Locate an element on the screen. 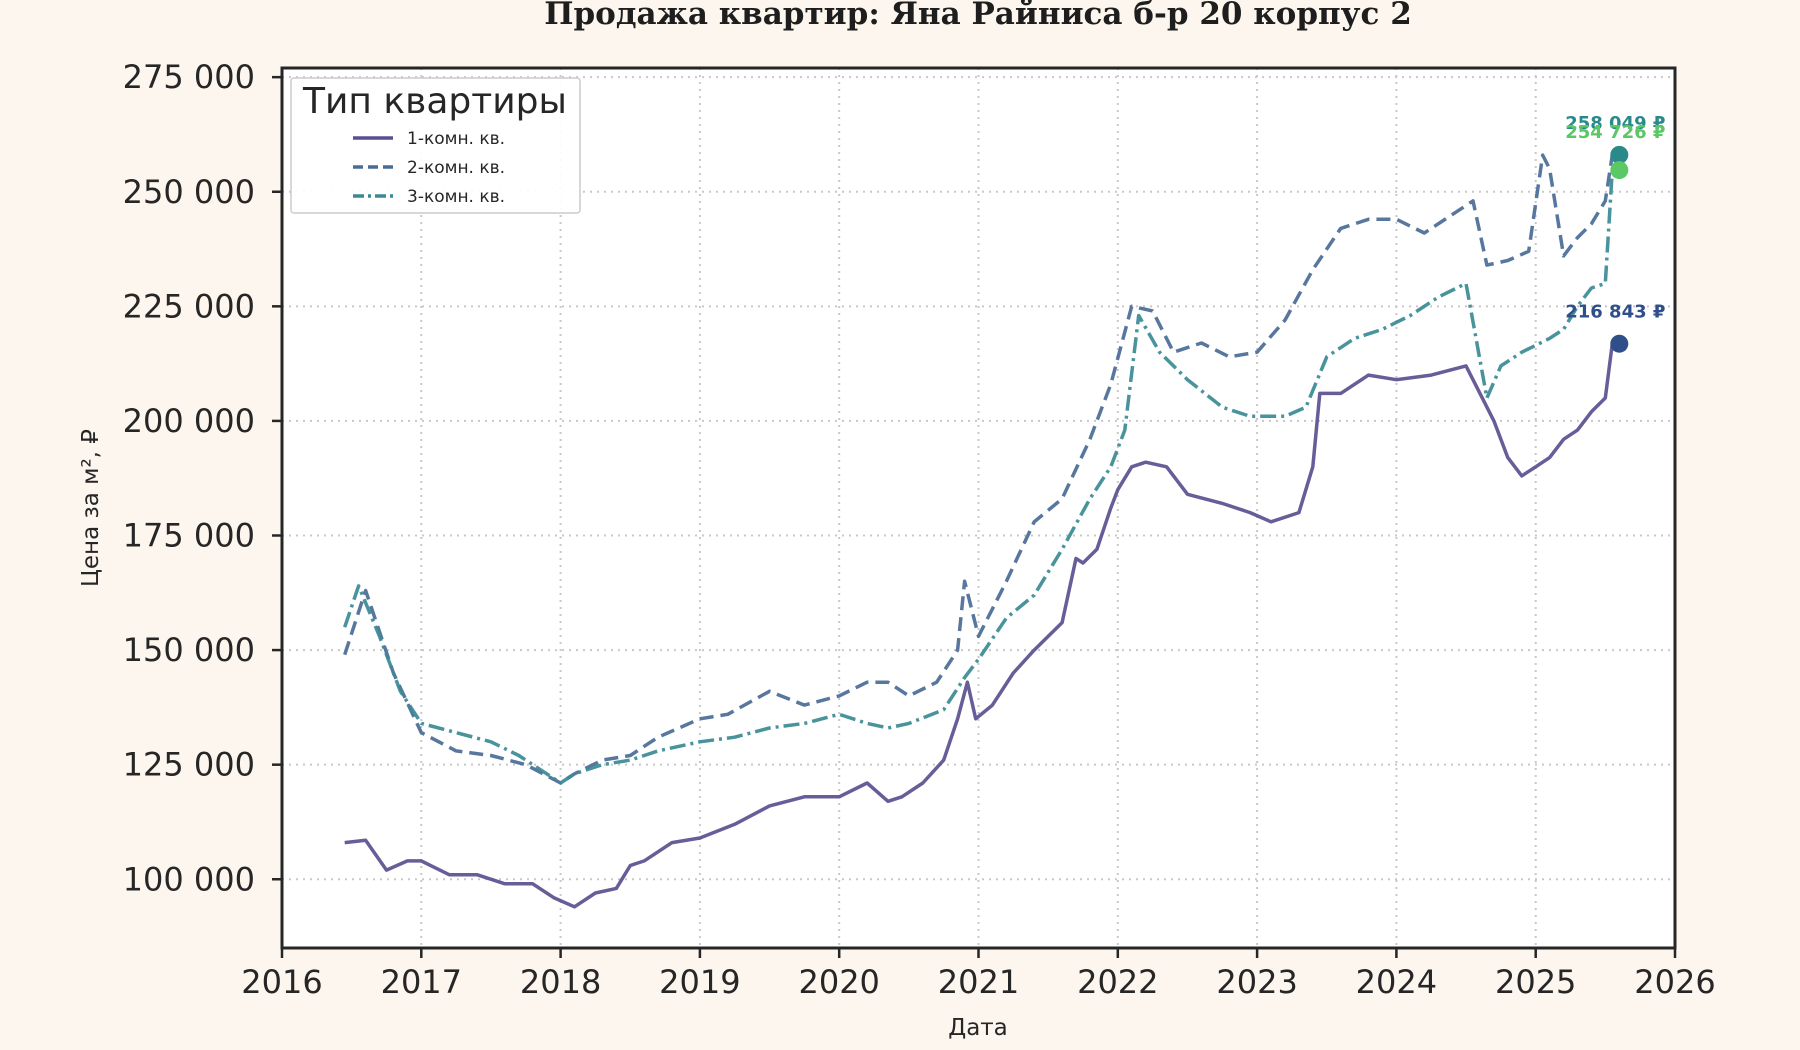  x-tick-label: 2026 is located at coordinates (1674, 982).